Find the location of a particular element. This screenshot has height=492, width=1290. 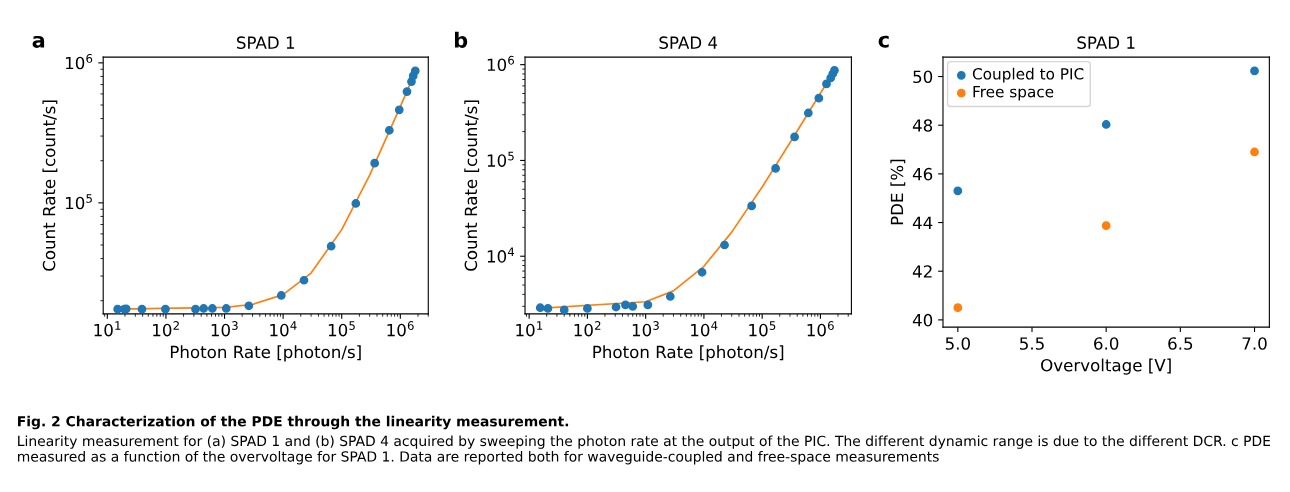

y-axis-title: PDE [%] is located at coordinates (898, 192).